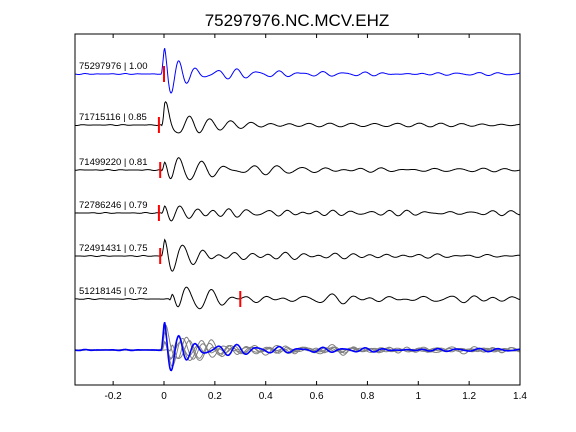  I want to click on trace: 75297976 | 1.00, so click(297, 71).